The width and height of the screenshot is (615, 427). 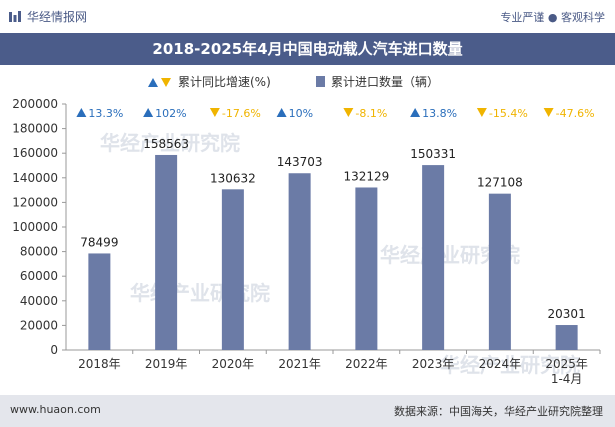 What do you see at coordinates (54, 350) in the screenshot?
I see `y-tick-label: 0` at bounding box center [54, 350].